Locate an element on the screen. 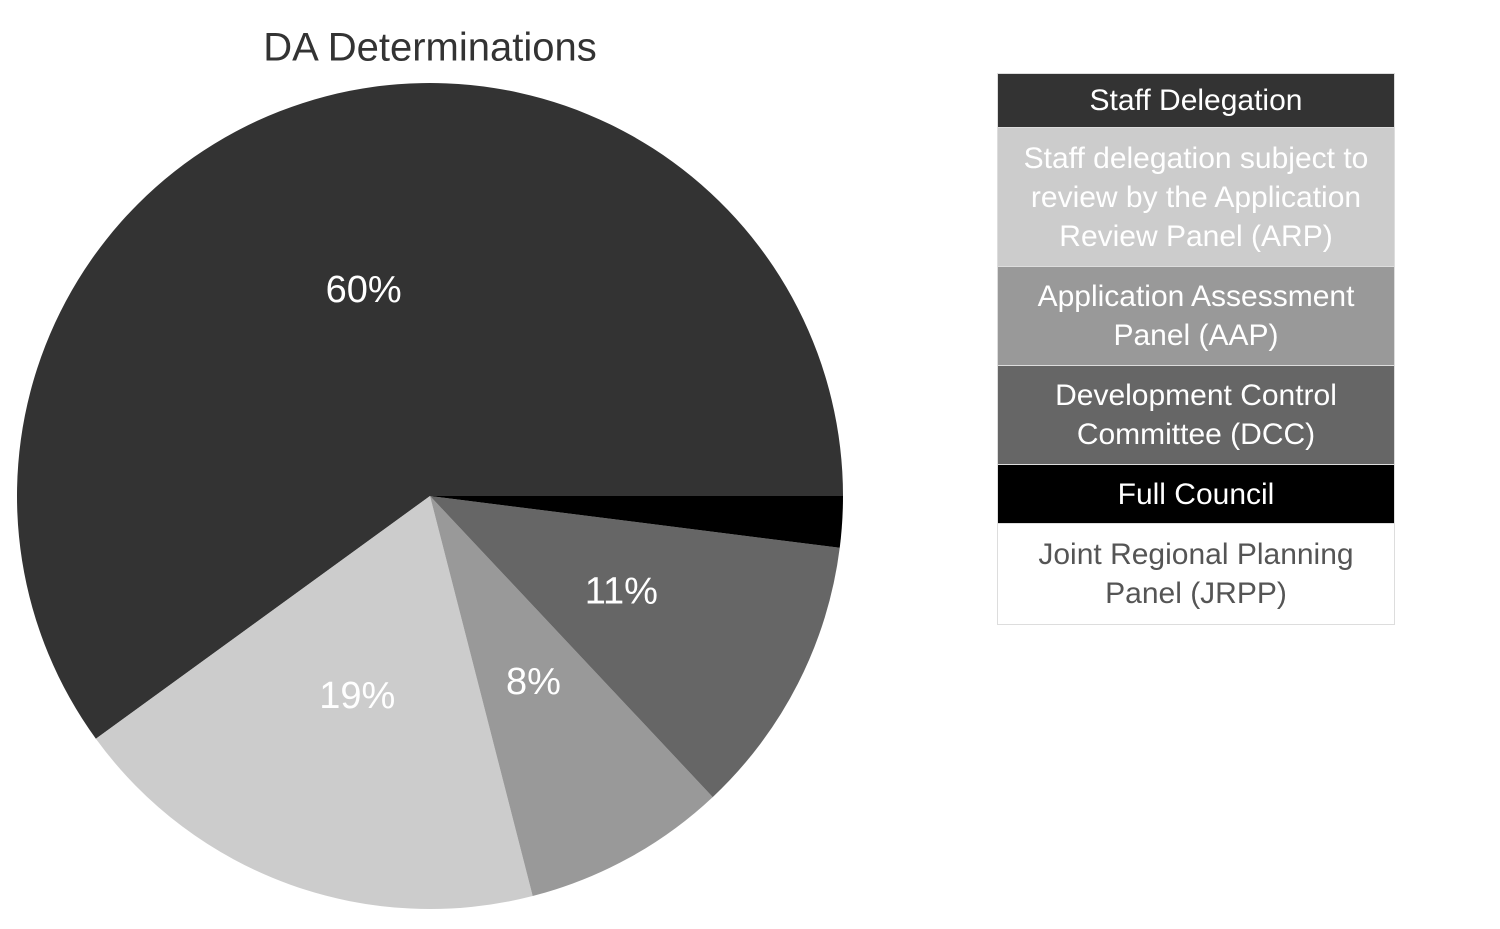 The image size is (1500, 929). legend-entry: Development Control Committee (DCC) is located at coordinates (1196, 415).